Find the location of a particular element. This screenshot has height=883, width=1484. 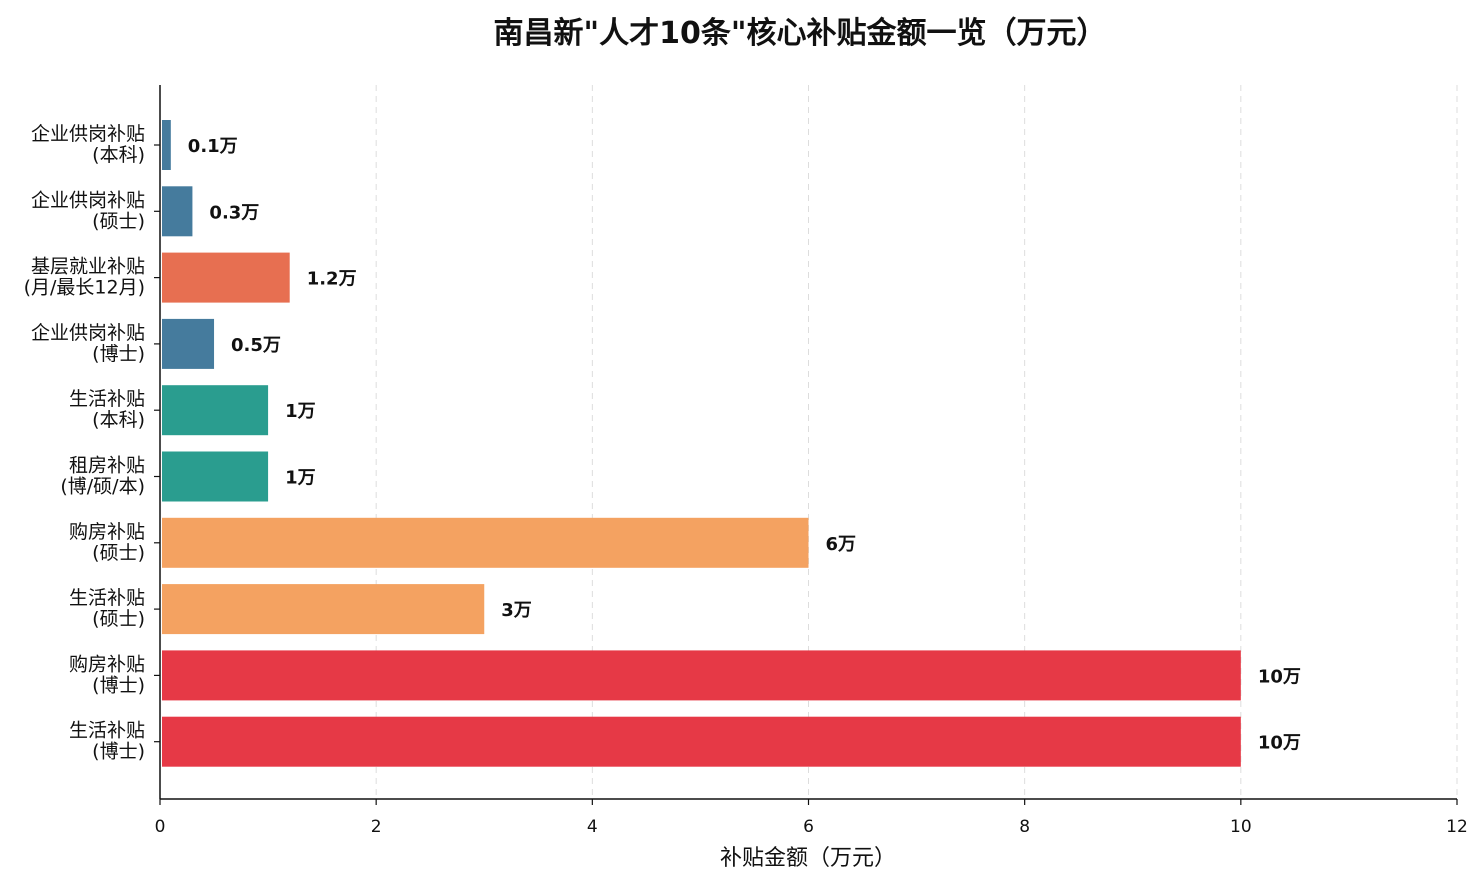

y-category-label: 生活补贴(本科) is located at coordinates (107, 409).